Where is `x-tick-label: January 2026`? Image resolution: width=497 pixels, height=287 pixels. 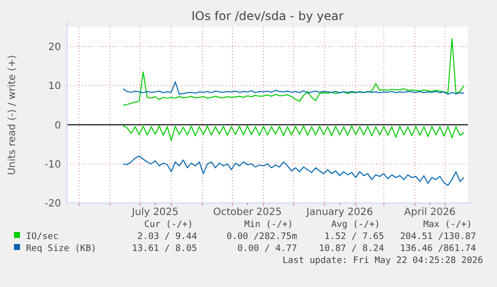 x-tick-label: January 2026 is located at coordinates (339, 212).